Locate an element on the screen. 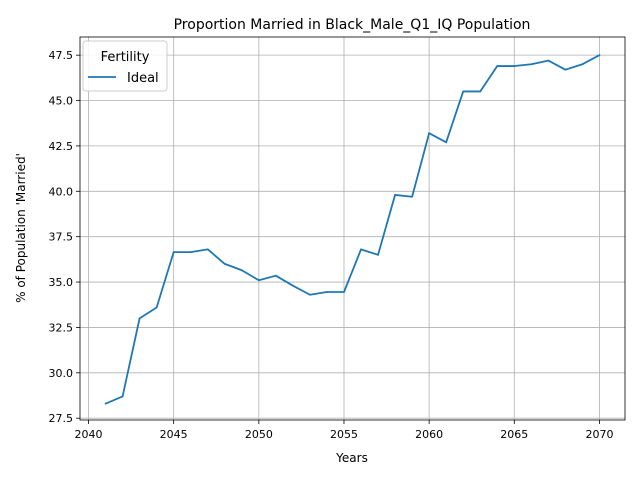  x-tick-label: 2070 is located at coordinates (599, 434).